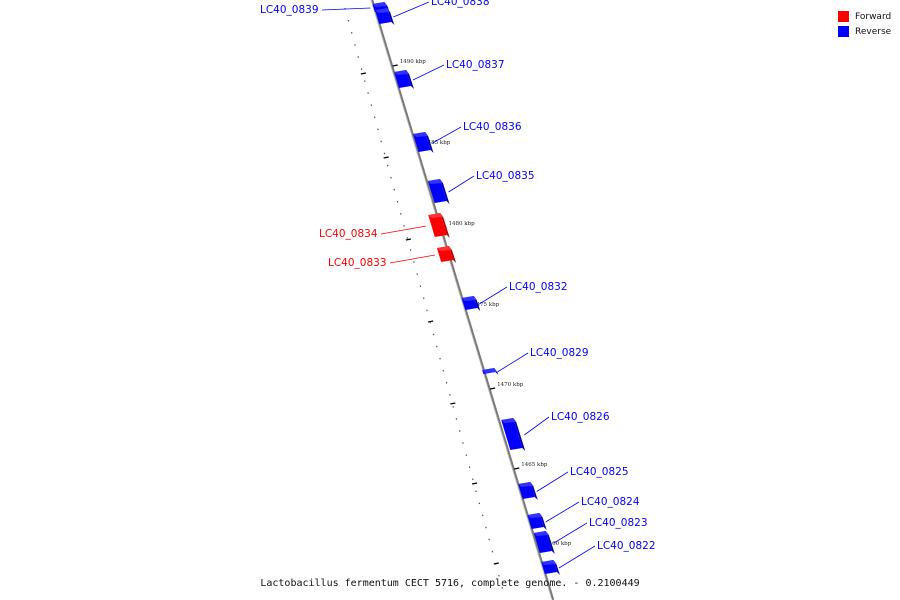 Image resolution: width=900 pixels, height=600 pixels. I want to click on gene-lc40_0823: LC40_0823, so click(590, 535).